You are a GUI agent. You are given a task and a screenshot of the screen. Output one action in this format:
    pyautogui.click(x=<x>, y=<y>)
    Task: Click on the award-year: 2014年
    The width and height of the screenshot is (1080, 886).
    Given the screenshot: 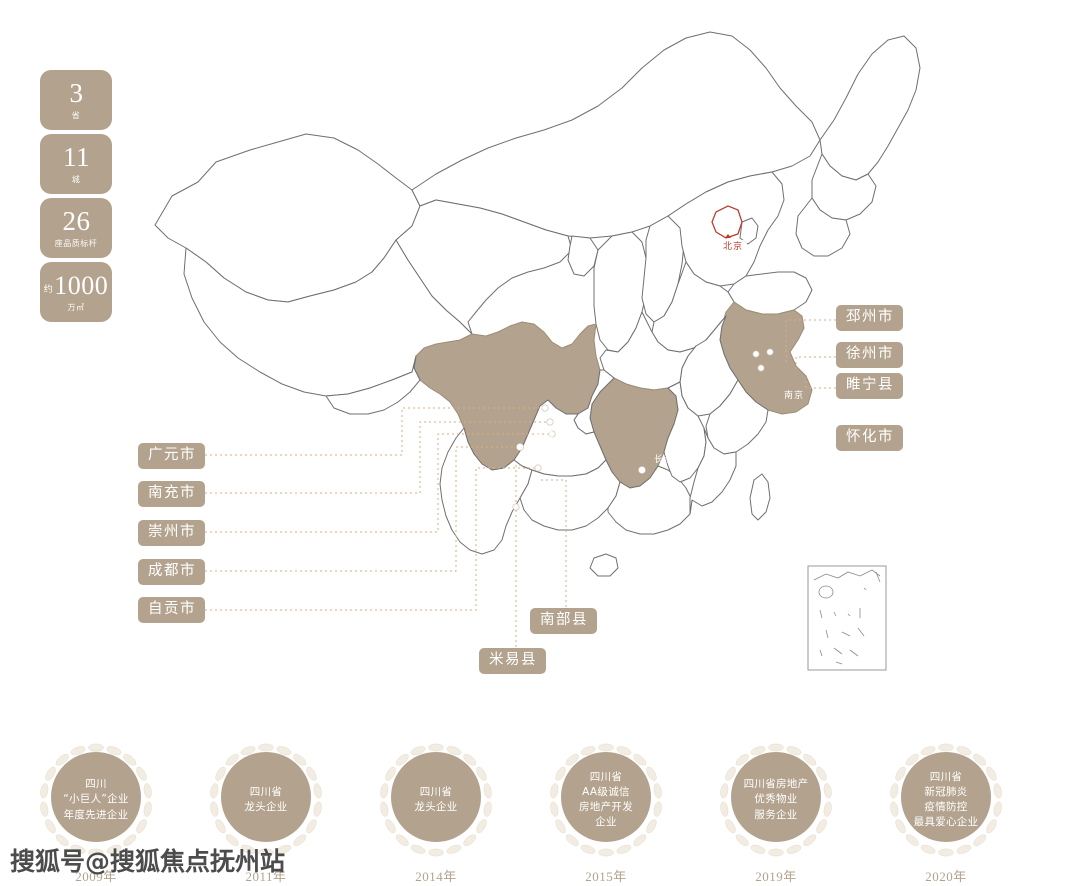 What is the action you would take?
    pyautogui.click(x=436, y=876)
    